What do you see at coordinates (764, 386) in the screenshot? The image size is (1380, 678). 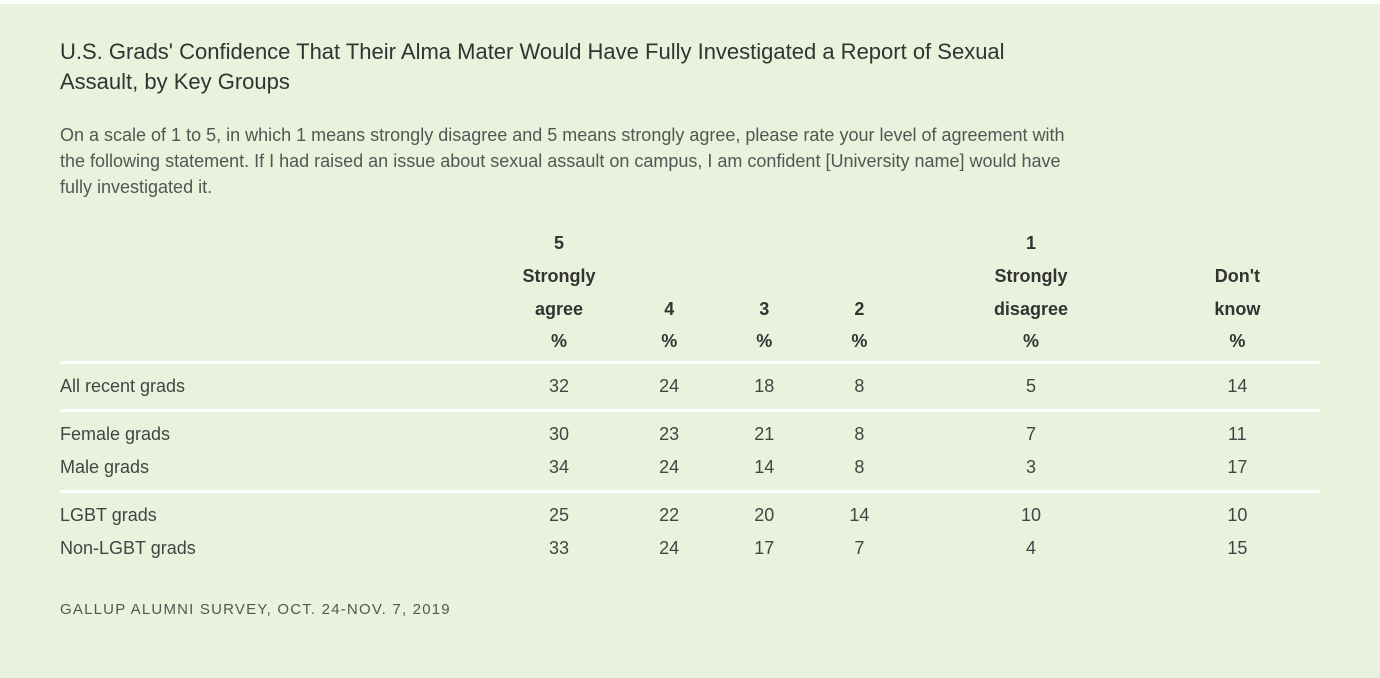 I see `table-cell: 18` at bounding box center [764, 386].